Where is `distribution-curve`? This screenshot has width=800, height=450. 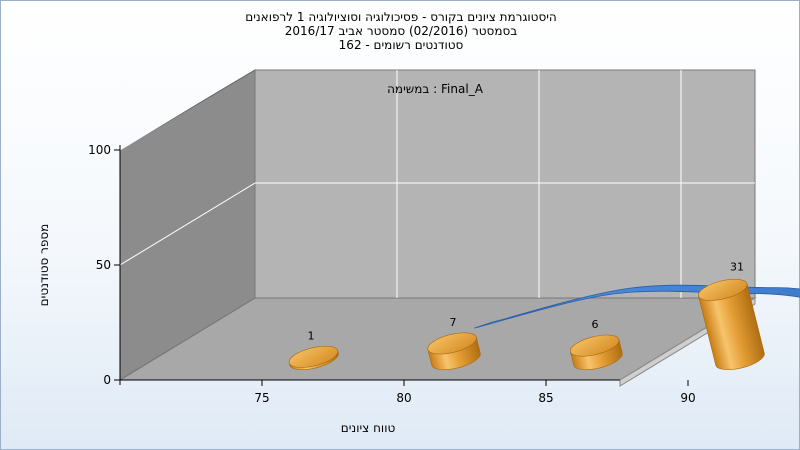
distribution-curve is located at coordinates (637, 306).